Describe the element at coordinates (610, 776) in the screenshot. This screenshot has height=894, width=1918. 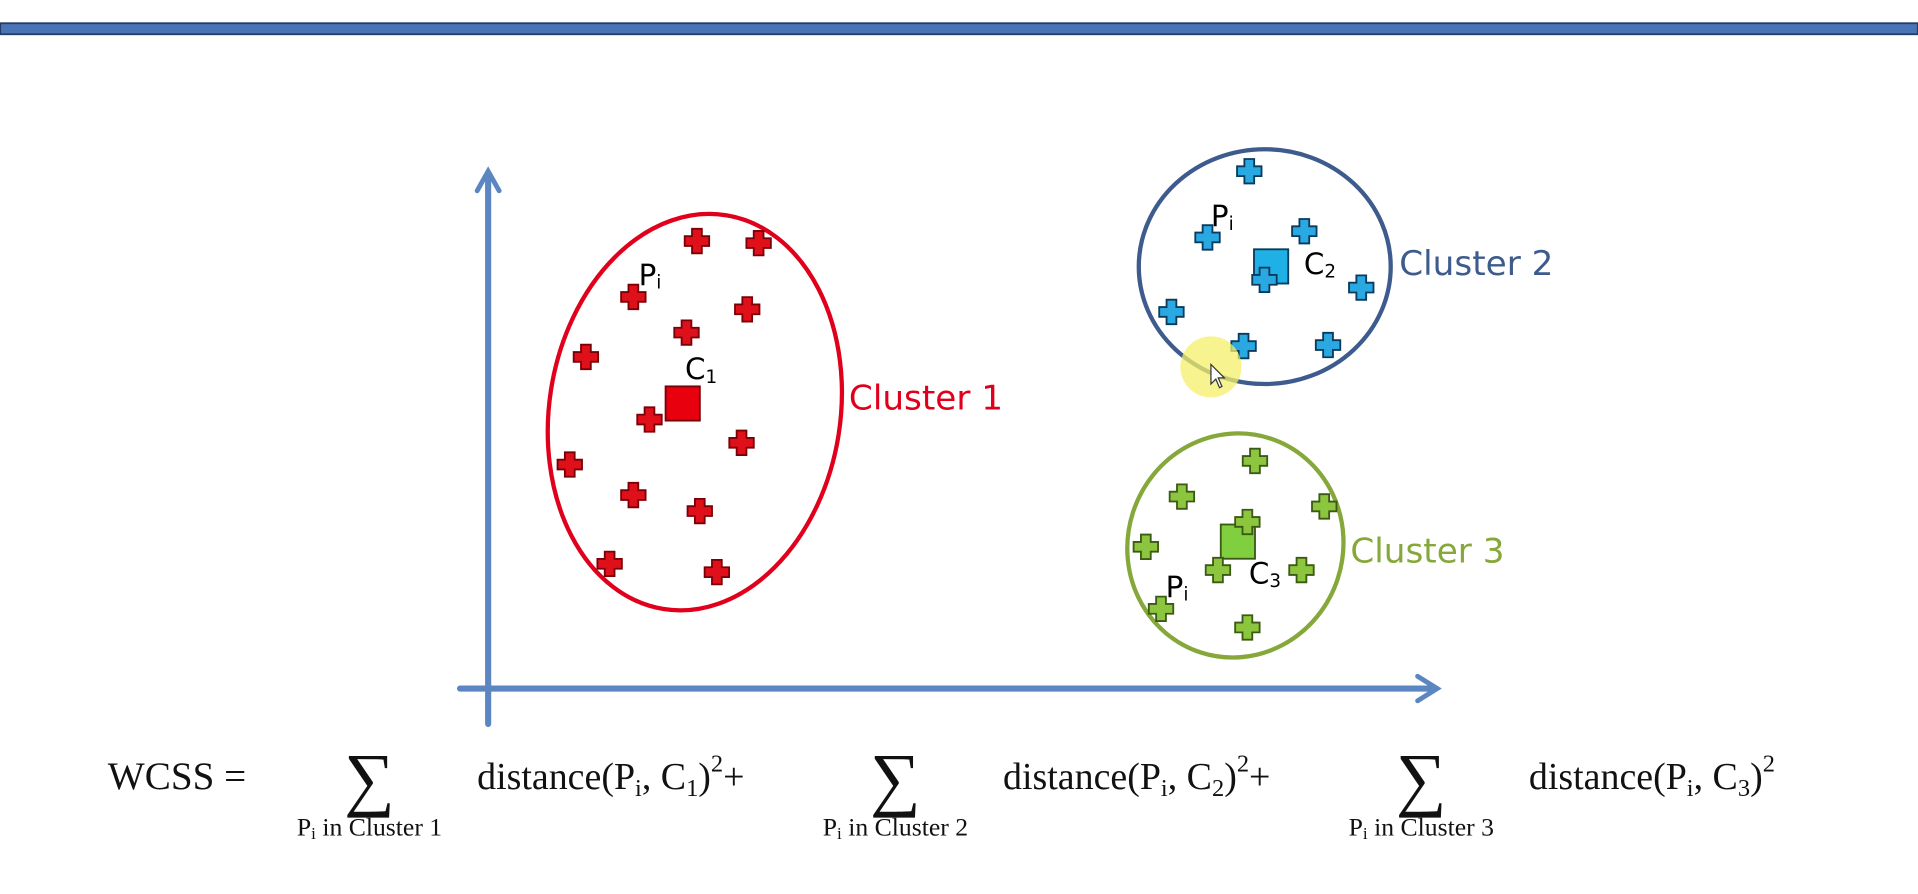
I see `distance-term-1: distance(Pi, C1)2+` at that location.